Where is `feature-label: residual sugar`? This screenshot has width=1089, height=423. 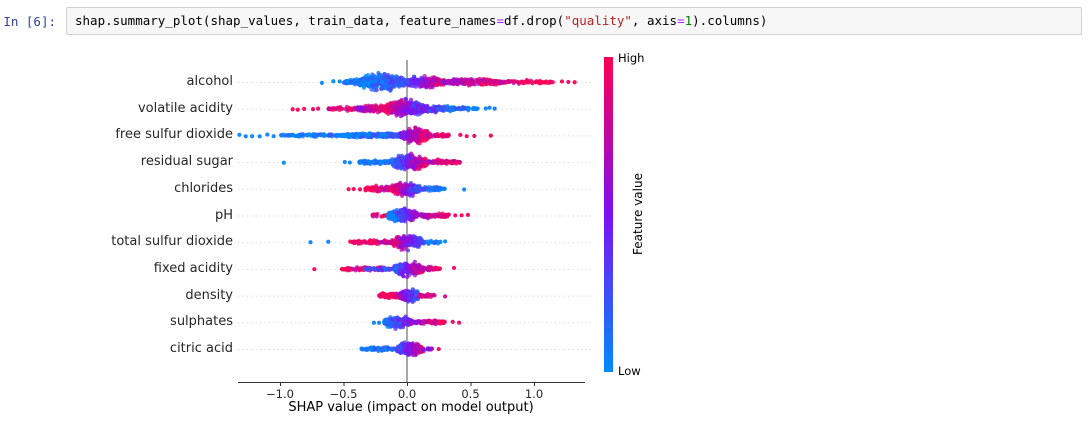 feature-label: residual sugar is located at coordinates (186, 162).